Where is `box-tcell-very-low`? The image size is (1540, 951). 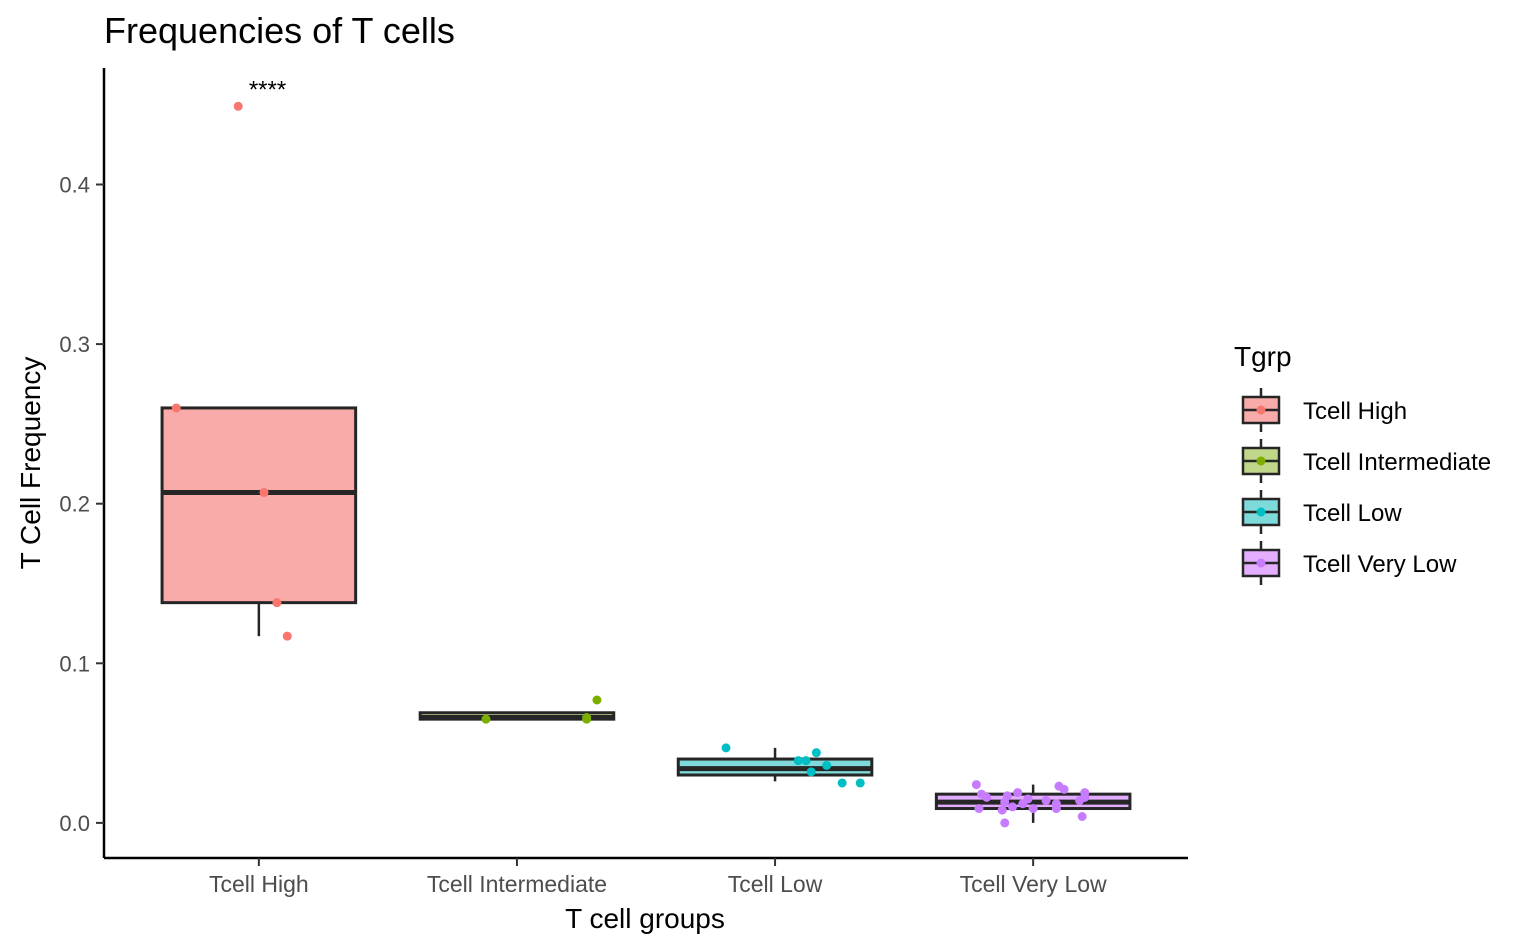 box-tcell-very-low is located at coordinates (1033, 804).